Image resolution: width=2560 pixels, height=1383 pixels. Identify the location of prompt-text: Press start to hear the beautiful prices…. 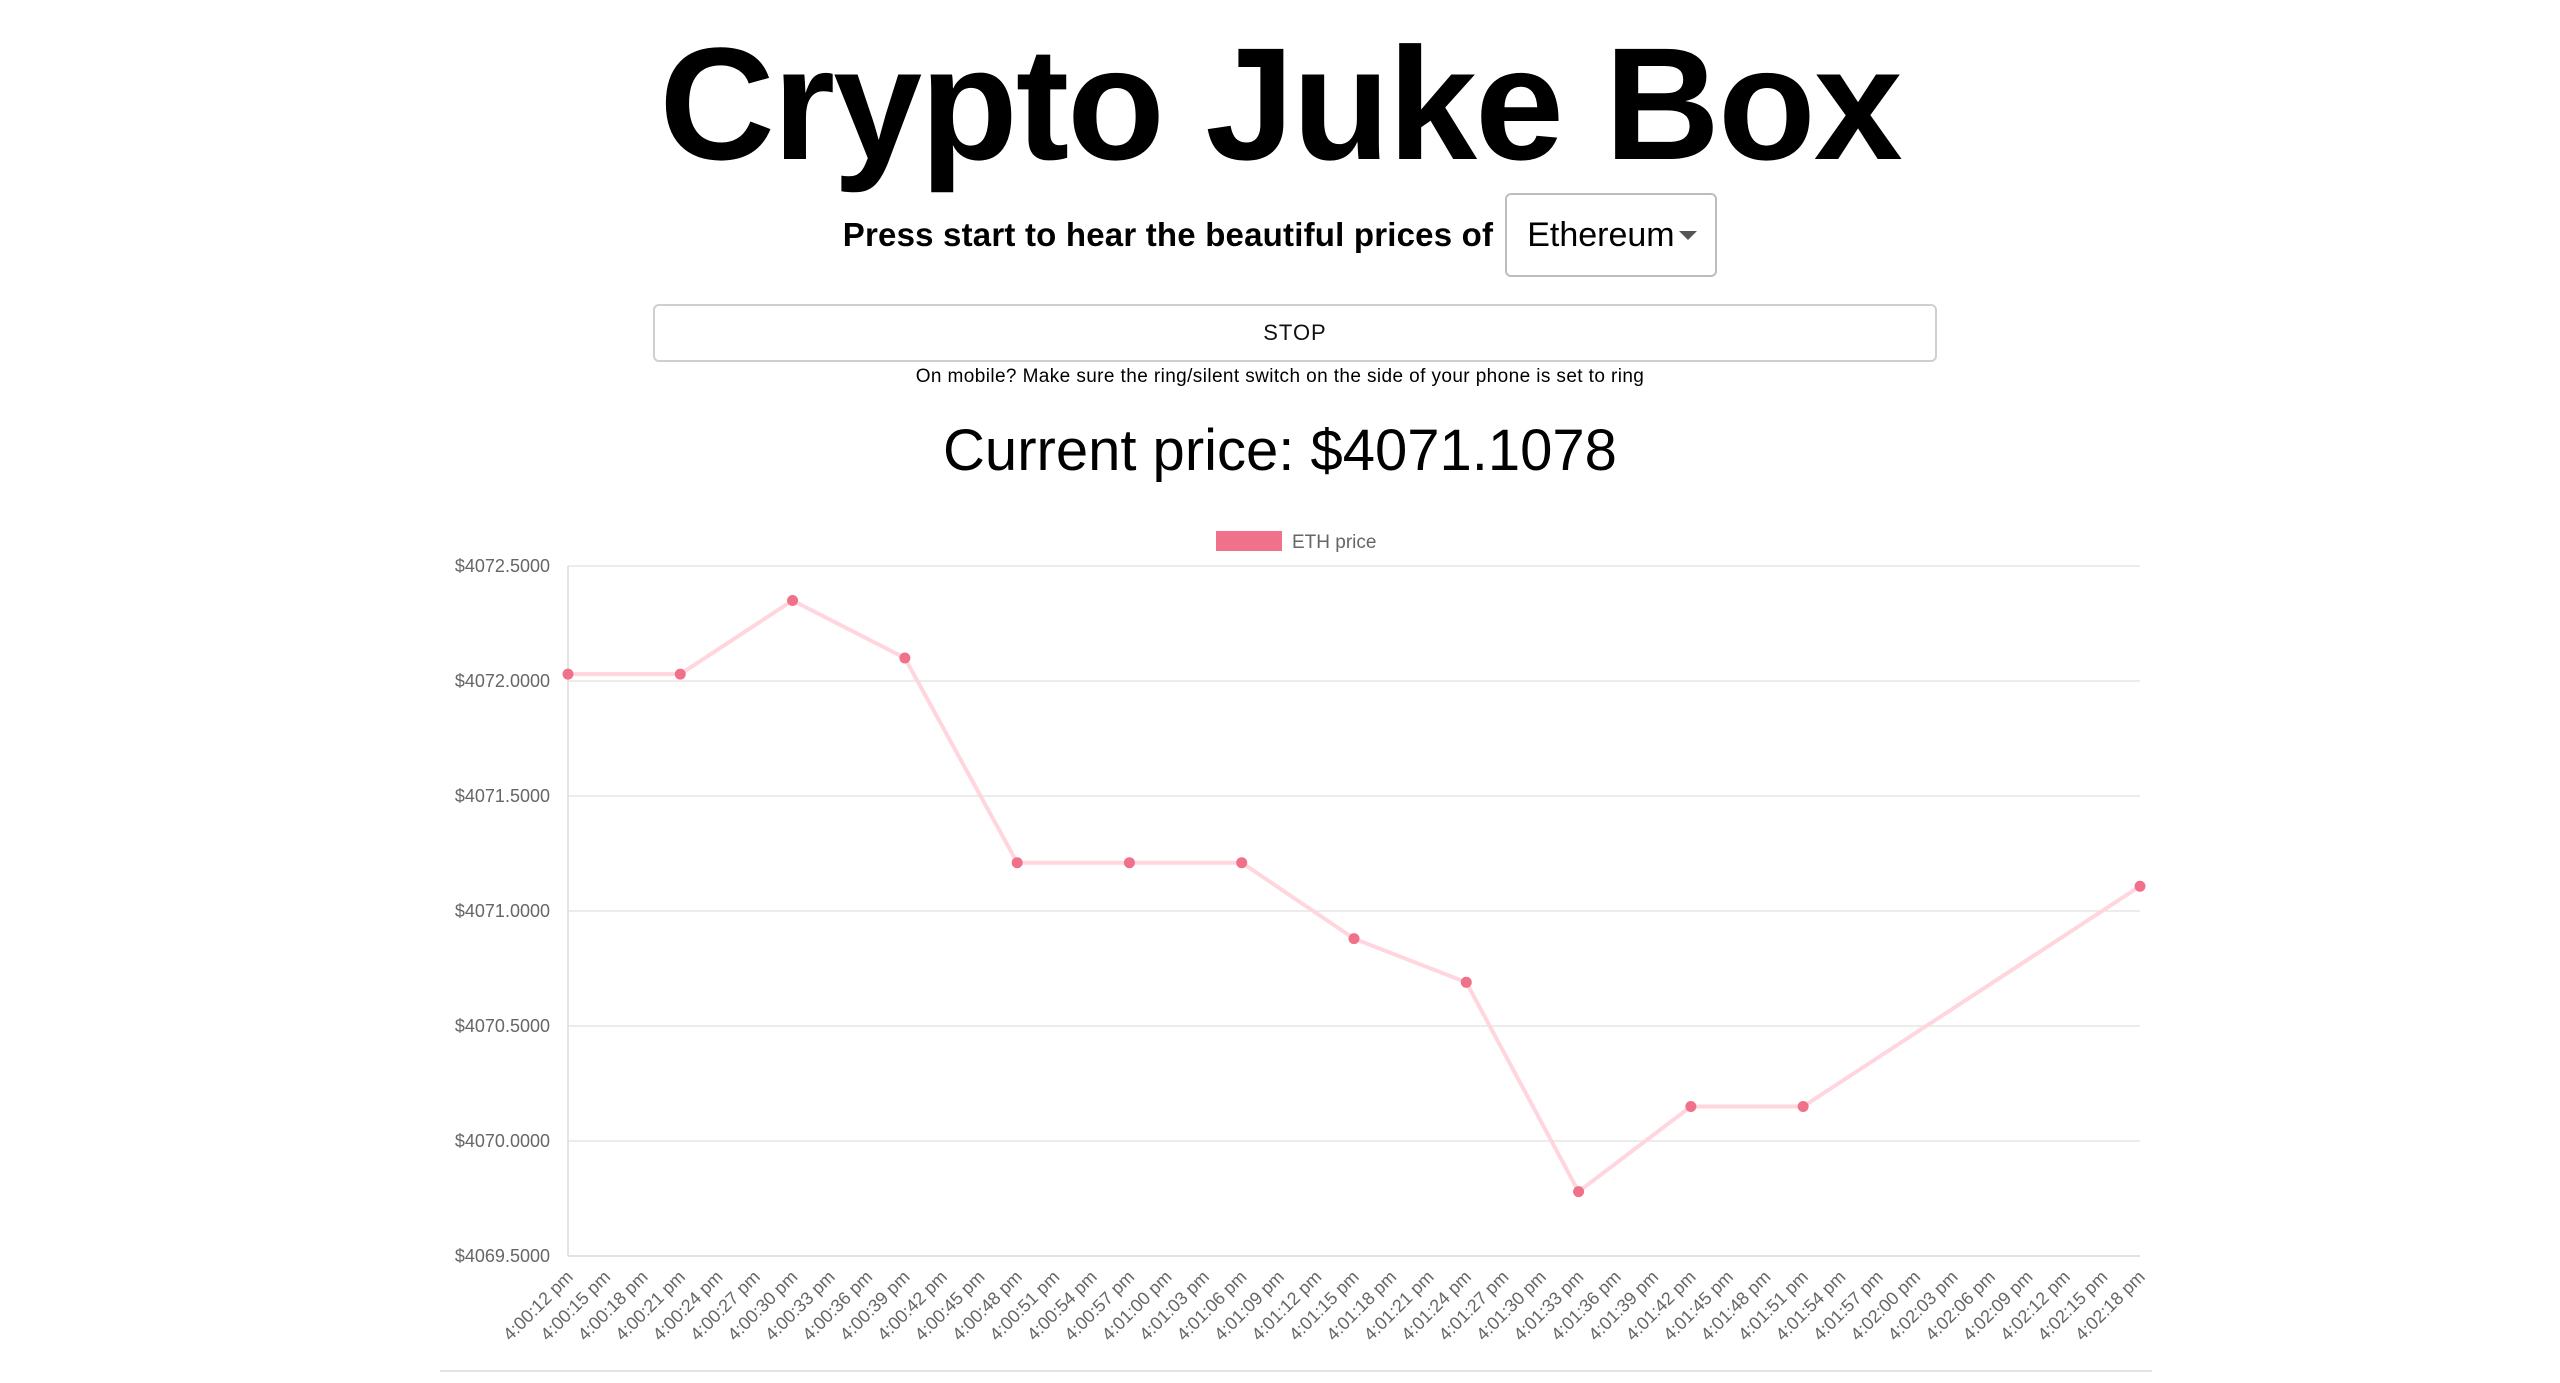
(1168, 234).